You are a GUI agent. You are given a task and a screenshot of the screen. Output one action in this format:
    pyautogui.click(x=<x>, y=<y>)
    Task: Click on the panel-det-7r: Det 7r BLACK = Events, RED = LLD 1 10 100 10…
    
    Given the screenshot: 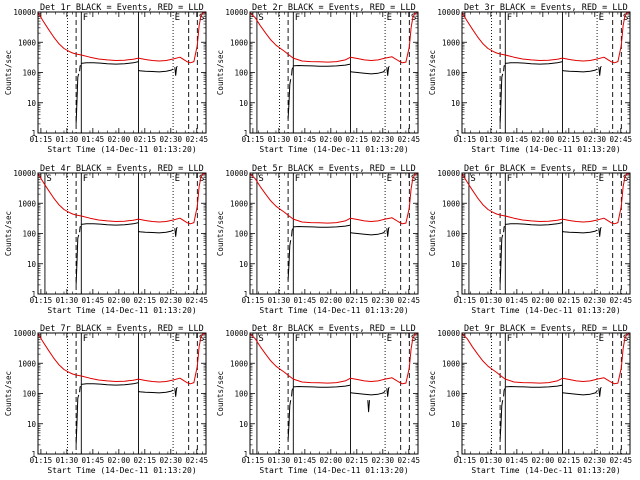 What is the action you would take?
    pyautogui.click(x=106, y=399)
    